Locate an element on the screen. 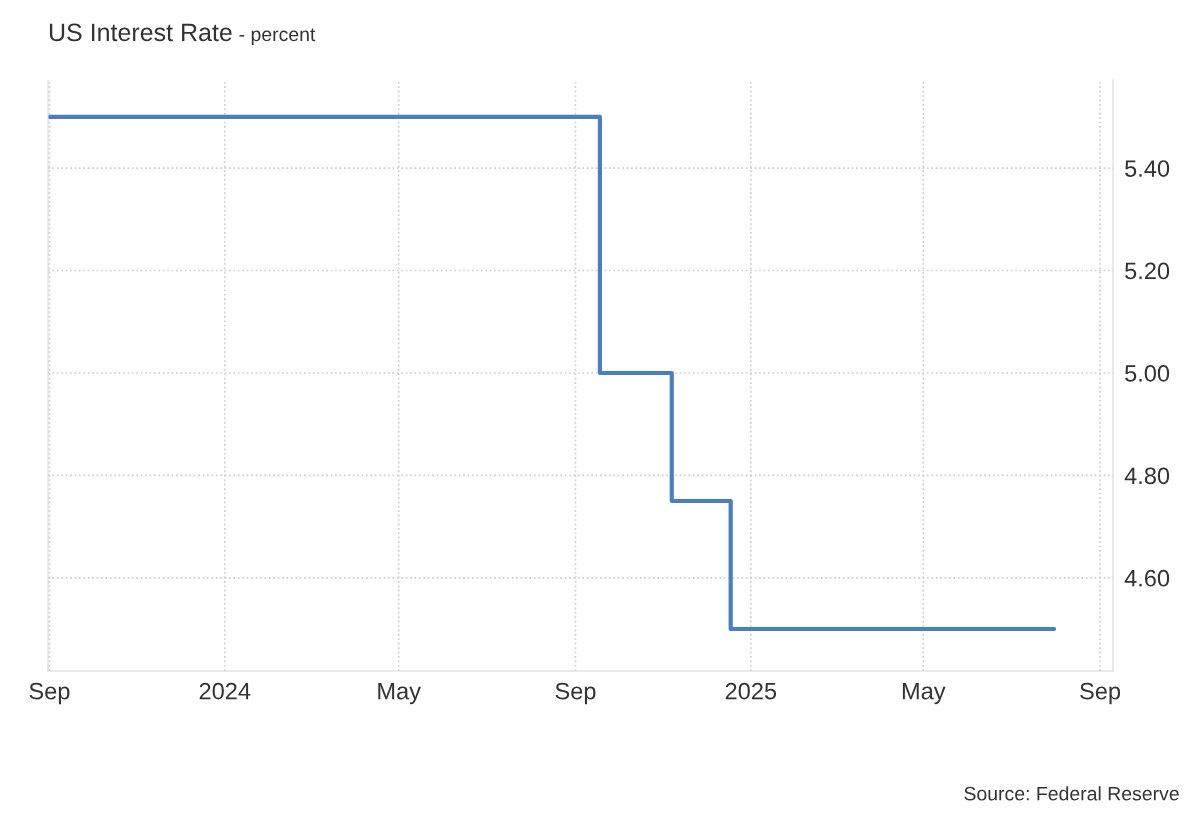 This screenshot has width=1200, height=820. chart-title: US Interest Rate is located at coordinates (140, 32).